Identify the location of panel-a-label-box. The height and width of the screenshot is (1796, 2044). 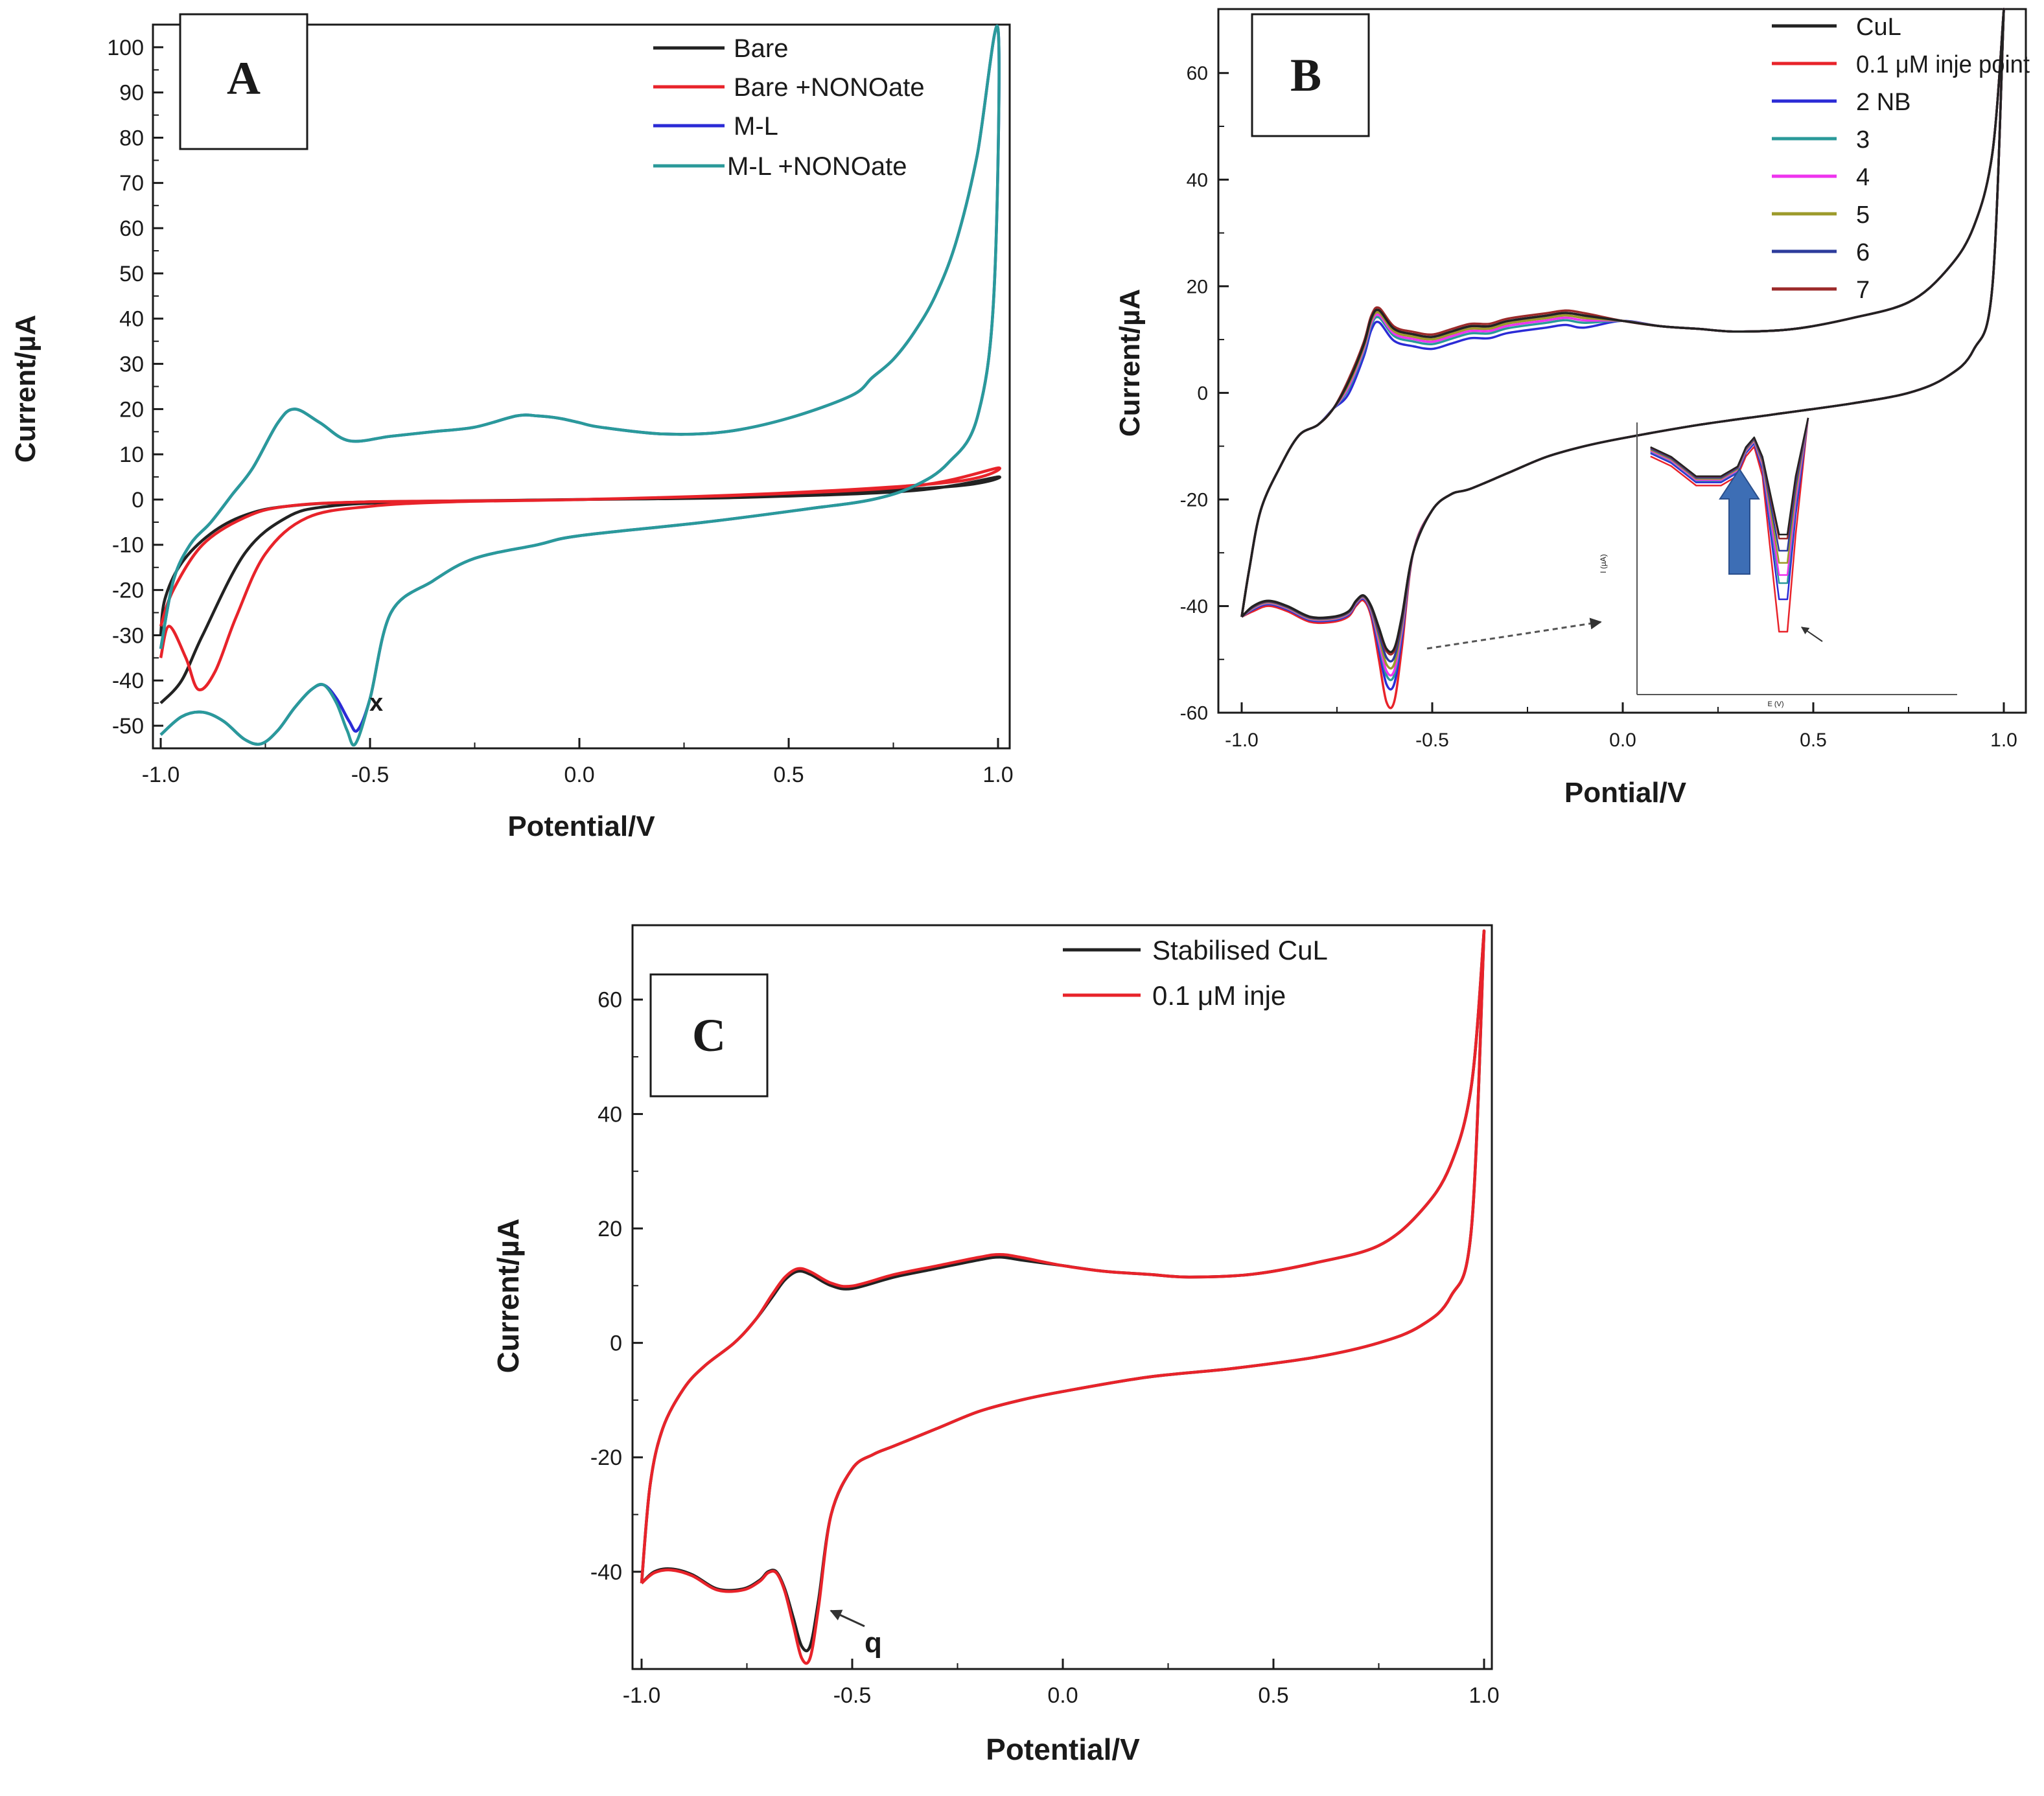
(243, 81).